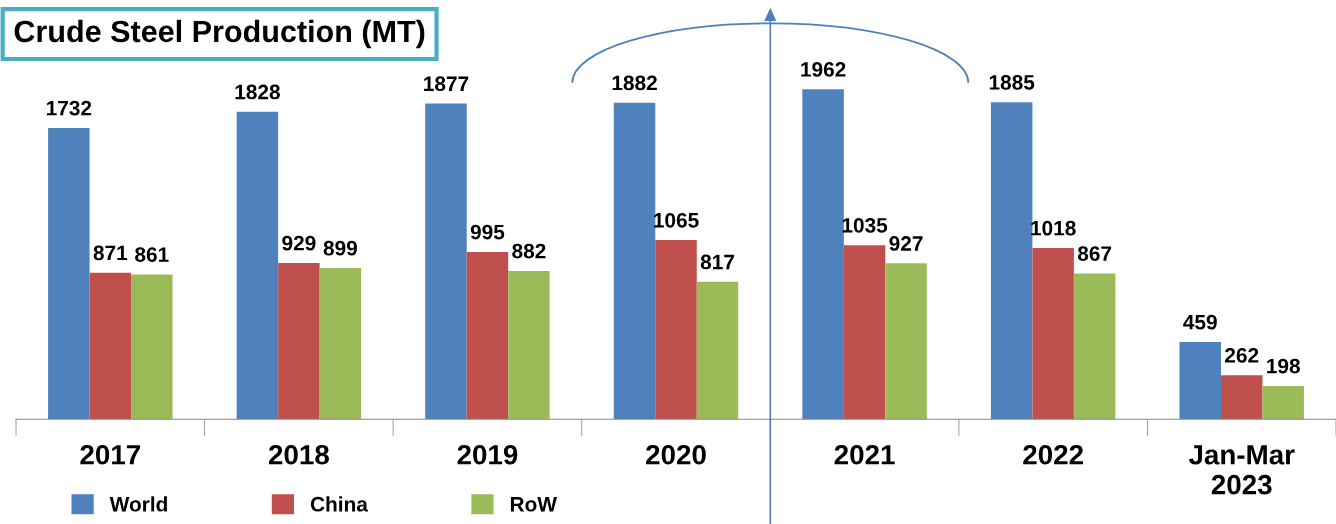 The height and width of the screenshot is (524, 1336). What do you see at coordinates (634, 83) in the screenshot?
I see `data-label: 1882` at bounding box center [634, 83].